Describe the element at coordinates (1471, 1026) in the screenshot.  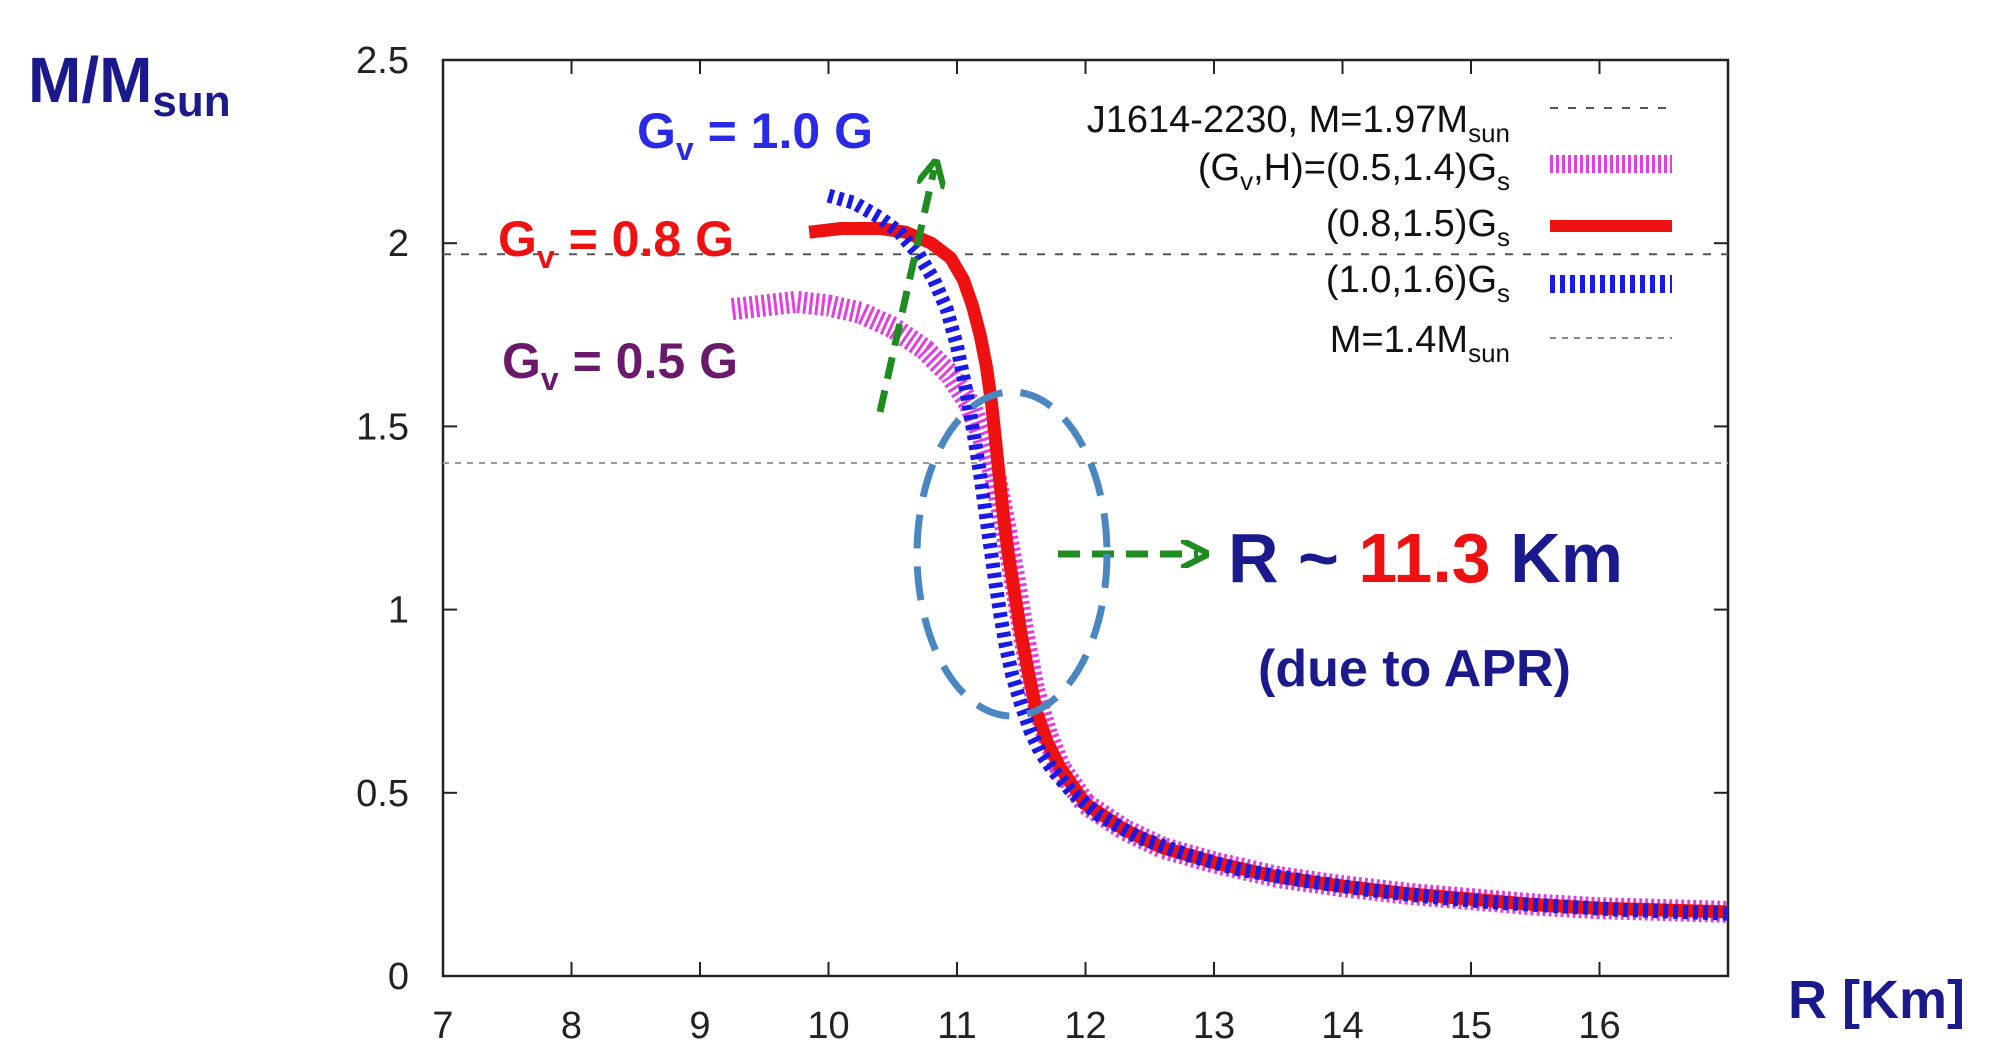
I see `x-tick-label: 15` at that location.